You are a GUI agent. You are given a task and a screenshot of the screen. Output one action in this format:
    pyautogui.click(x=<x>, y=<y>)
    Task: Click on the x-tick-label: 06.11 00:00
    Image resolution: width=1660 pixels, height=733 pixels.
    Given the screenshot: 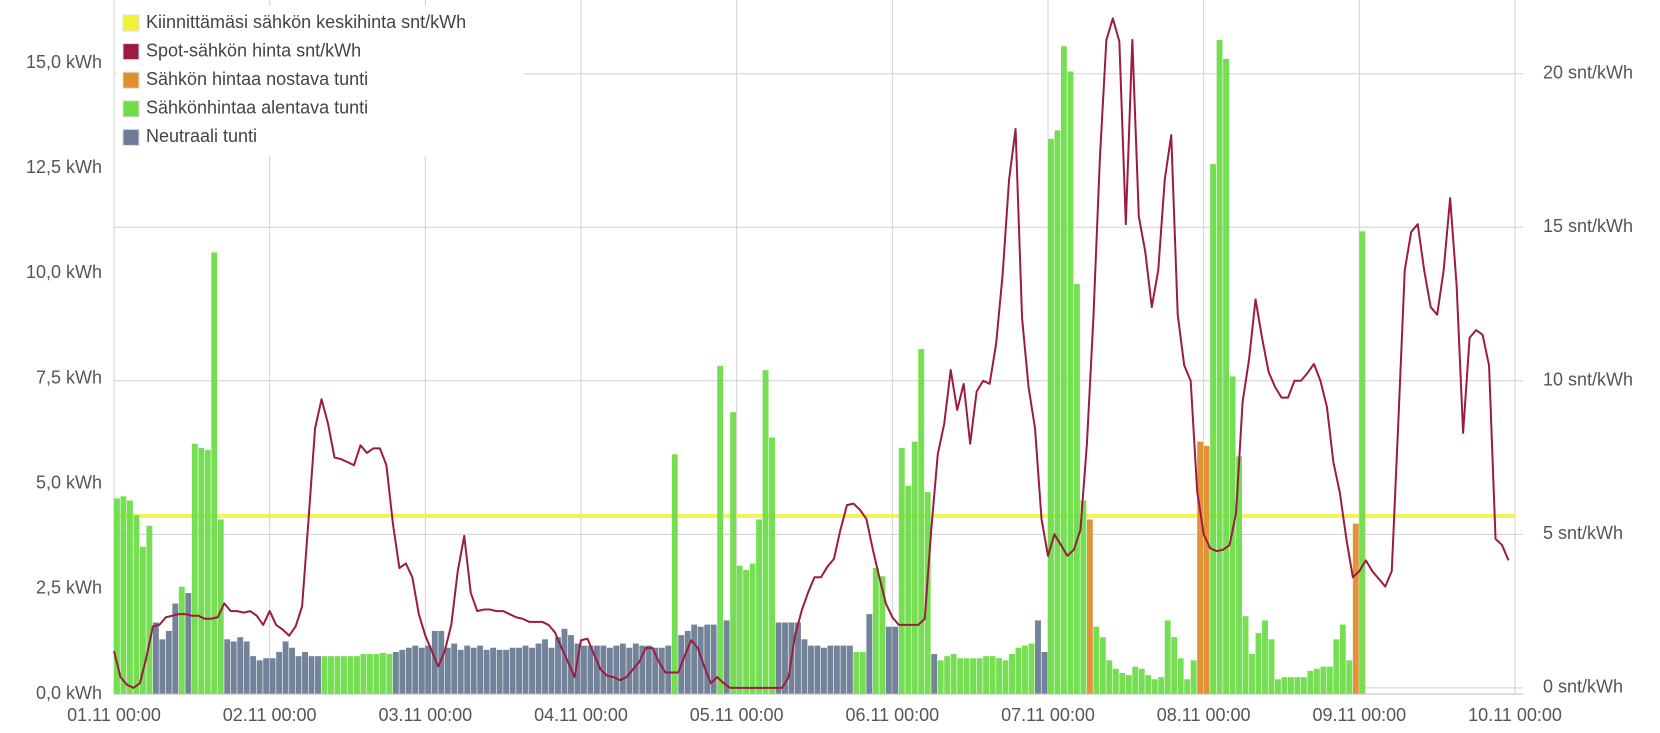 What is the action you would take?
    pyautogui.click(x=892, y=715)
    